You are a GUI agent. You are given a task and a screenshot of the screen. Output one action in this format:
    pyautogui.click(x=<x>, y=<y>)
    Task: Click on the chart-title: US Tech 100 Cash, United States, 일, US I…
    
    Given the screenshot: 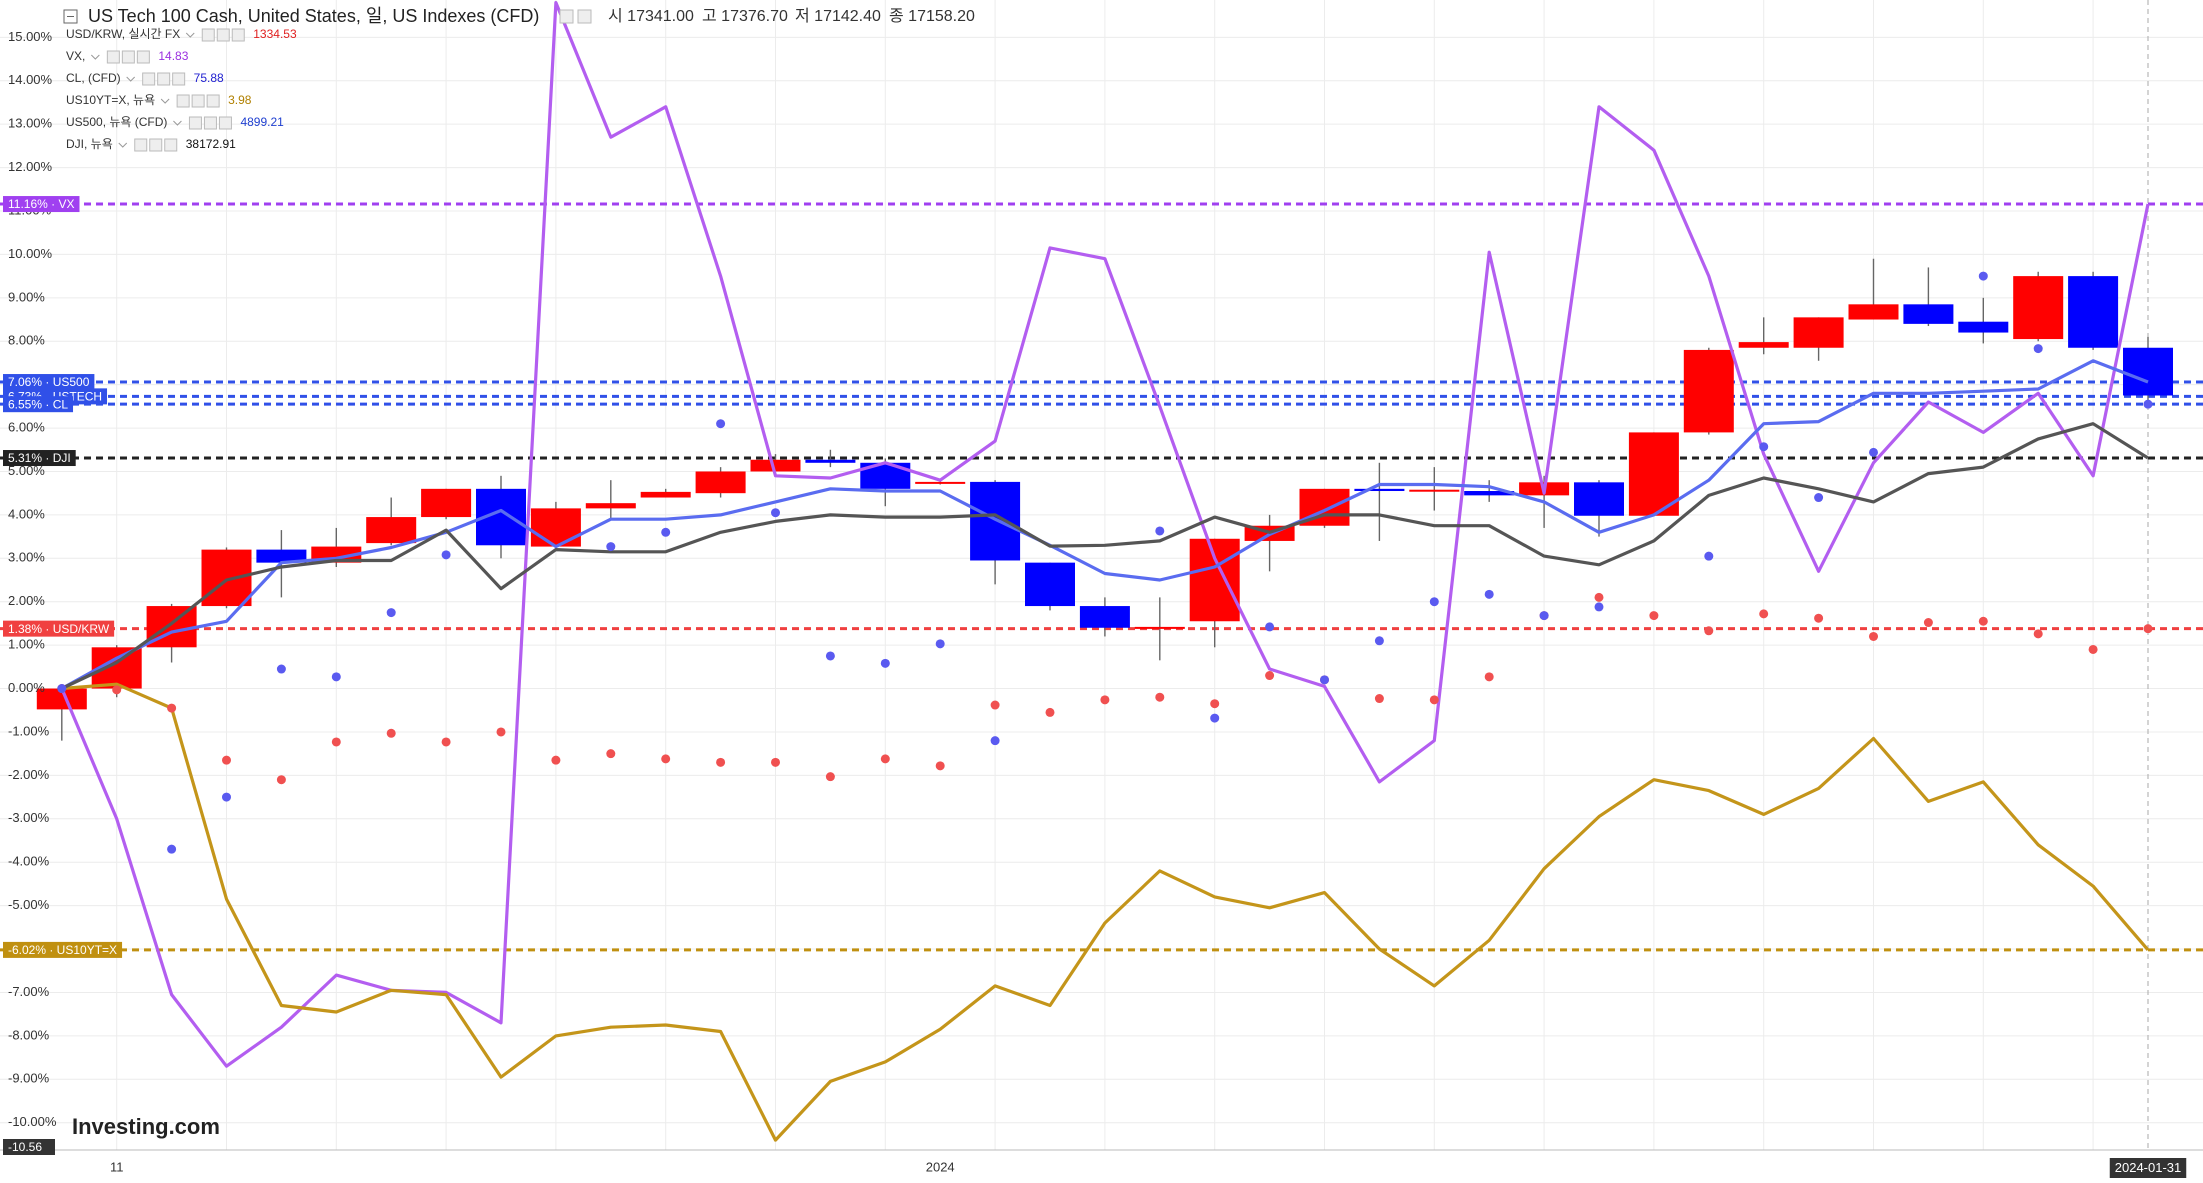 What is the action you would take?
    pyautogui.click(x=313, y=16)
    